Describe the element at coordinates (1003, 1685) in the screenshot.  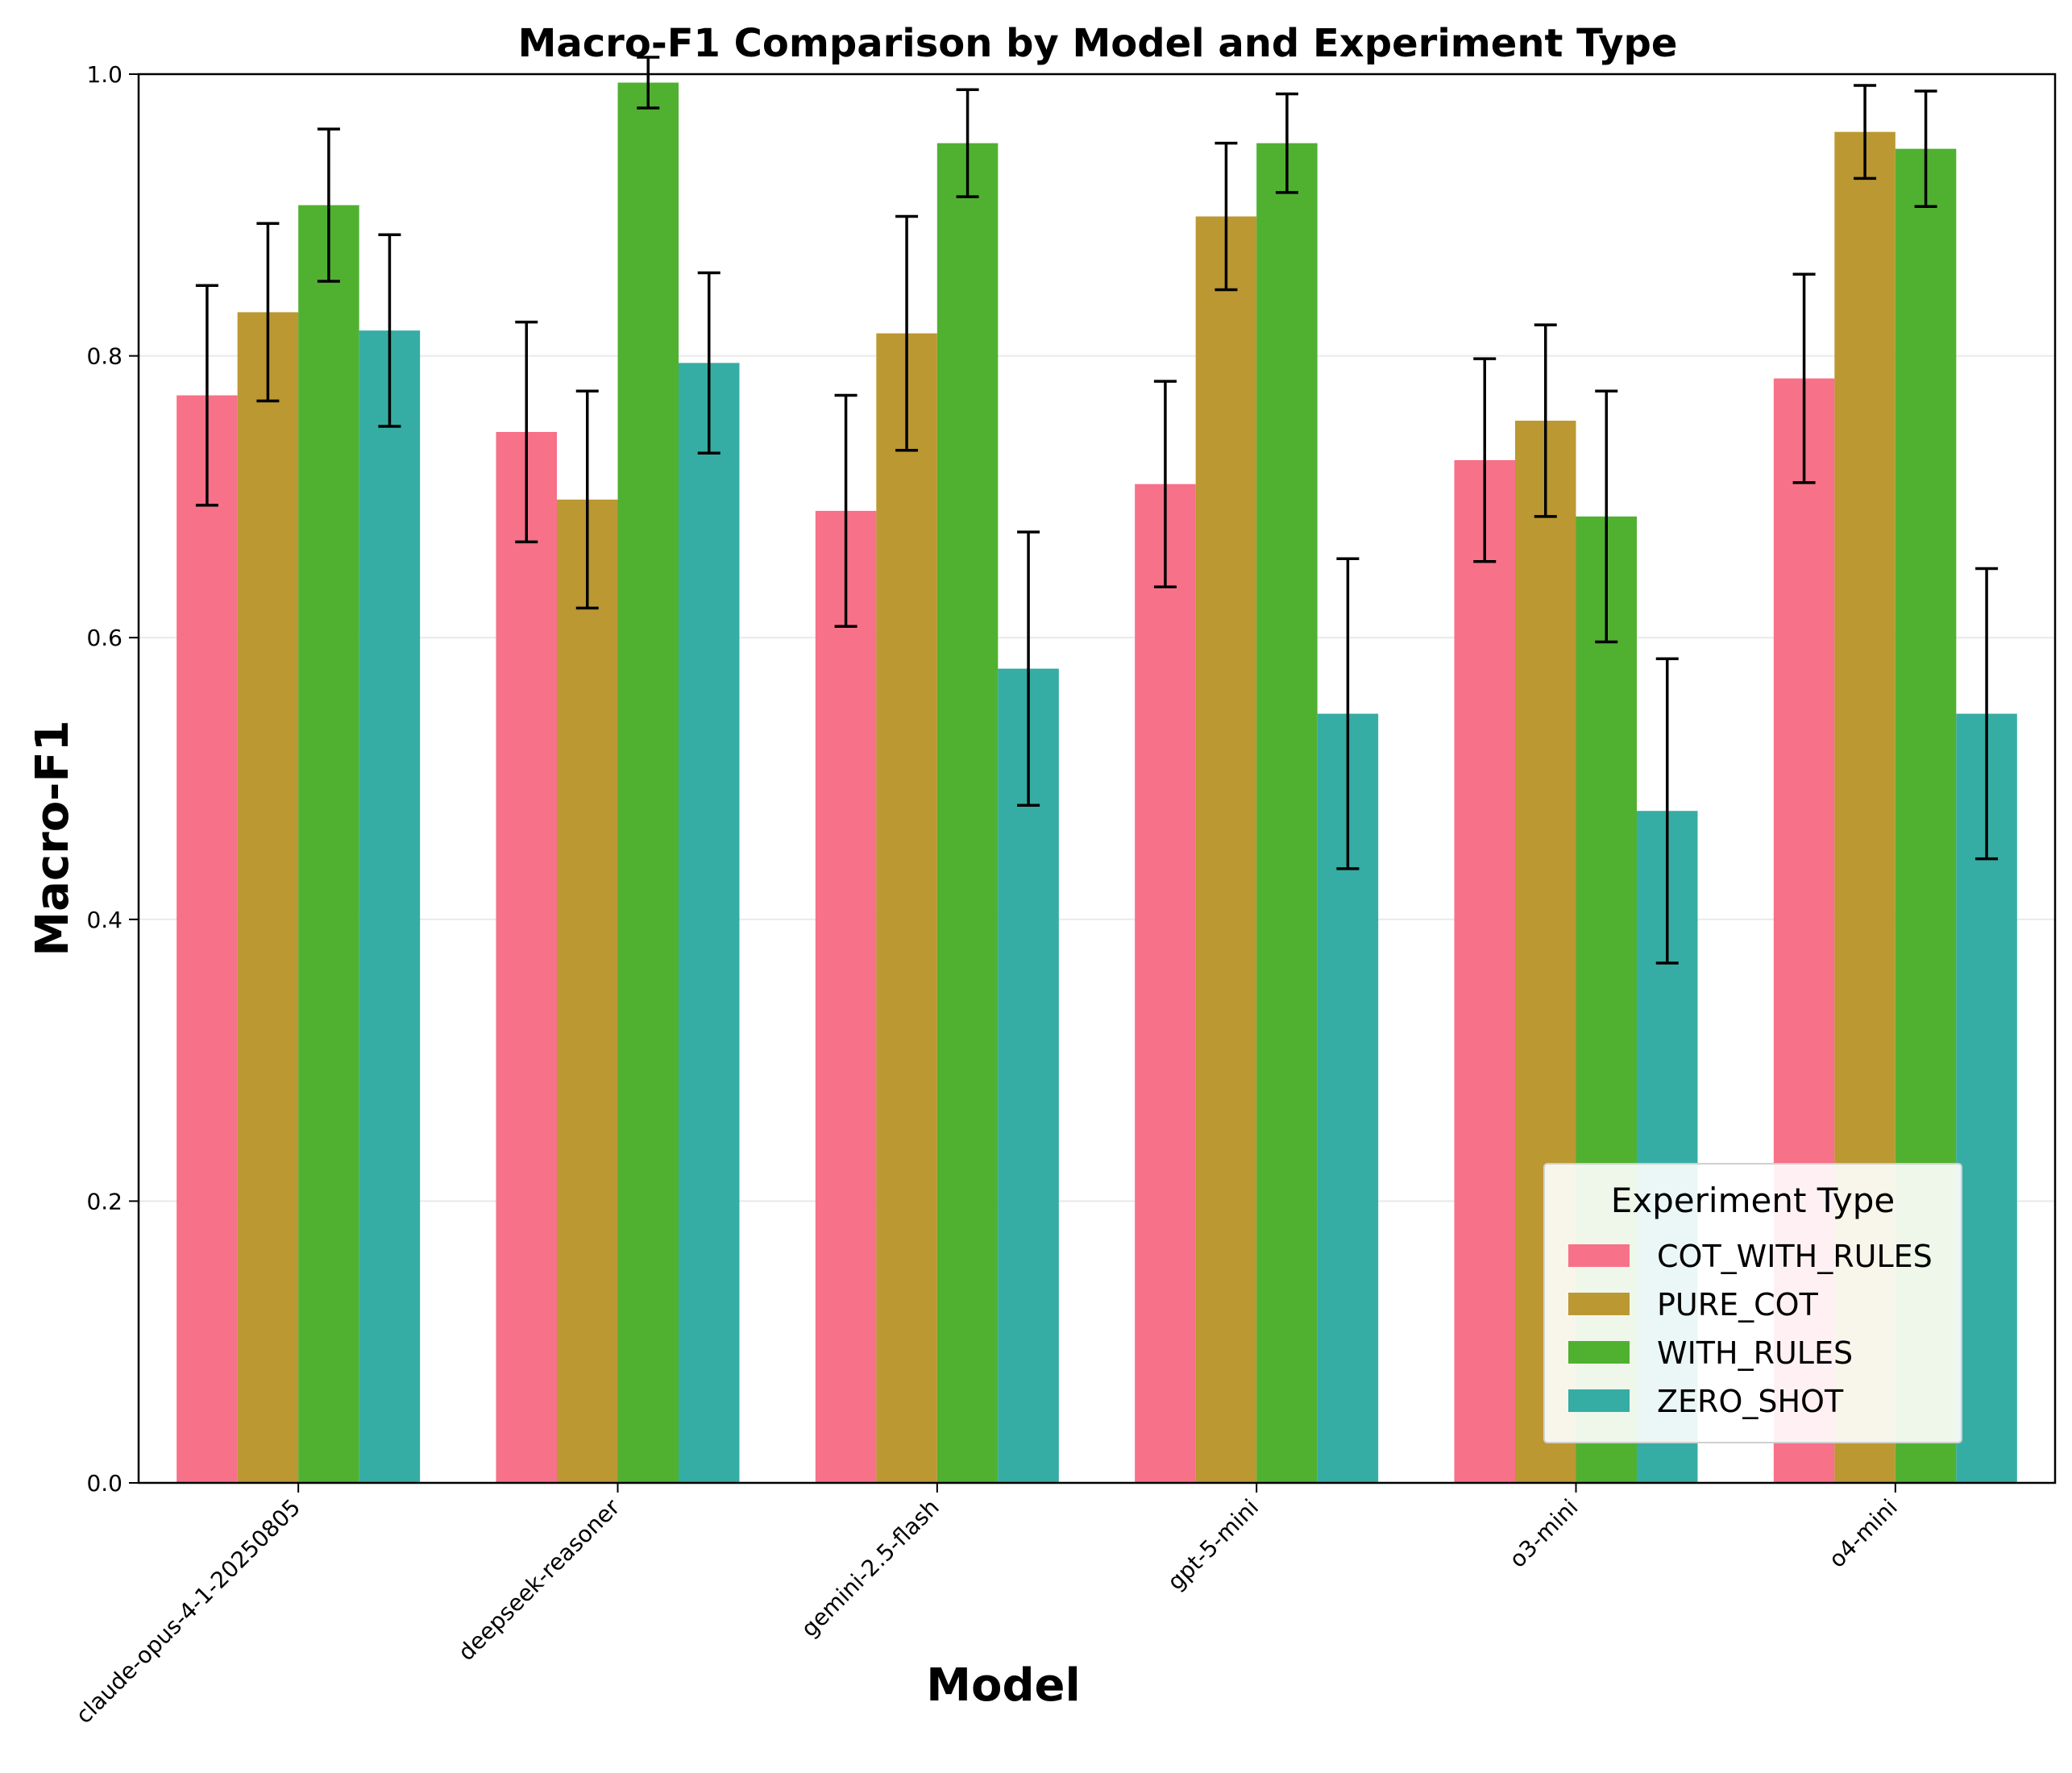
I see `x-axis-label: Model` at that location.